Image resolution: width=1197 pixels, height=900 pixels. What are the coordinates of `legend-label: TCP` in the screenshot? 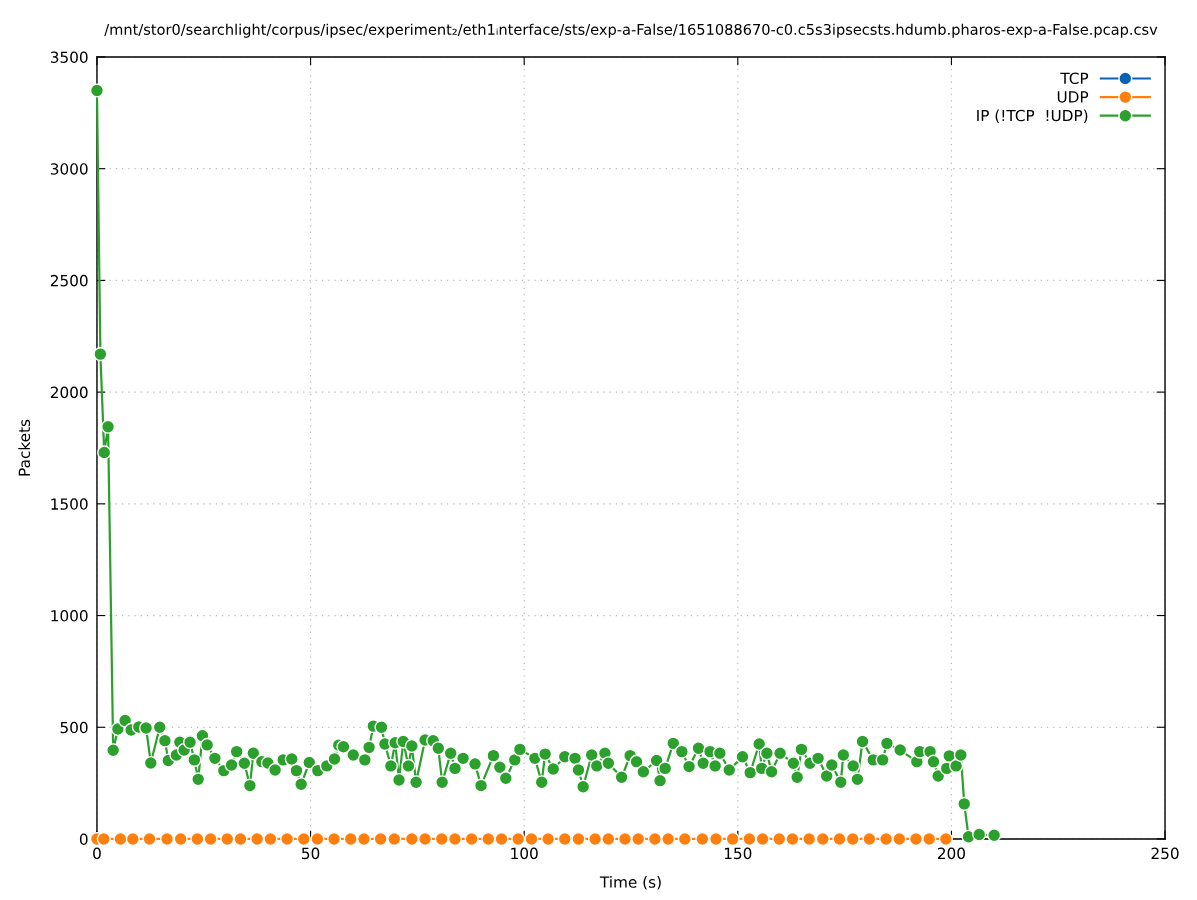 It's located at (1074, 78).